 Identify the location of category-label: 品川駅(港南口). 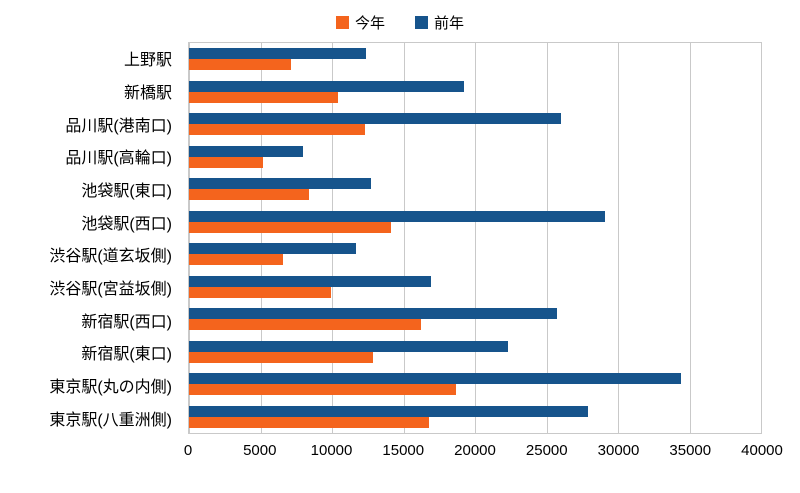
(118, 126).